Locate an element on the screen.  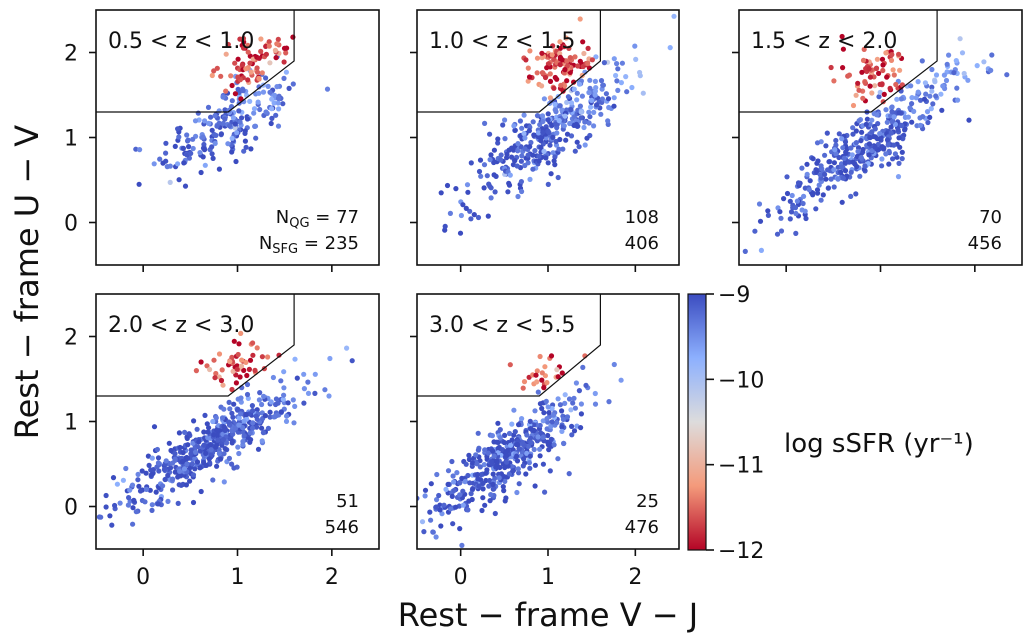
y-tick-label: 1 is located at coordinates (71, 139).